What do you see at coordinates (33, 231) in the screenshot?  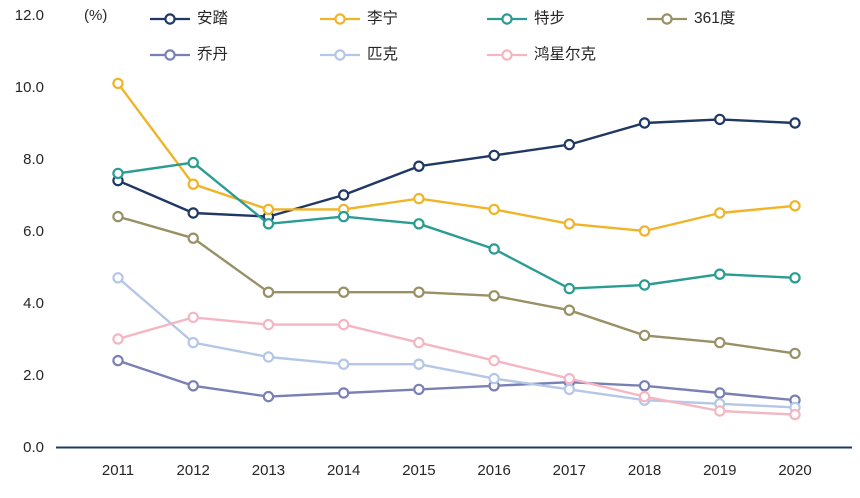 I see `y-axis-tick-label: 6.0` at bounding box center [33, 231].